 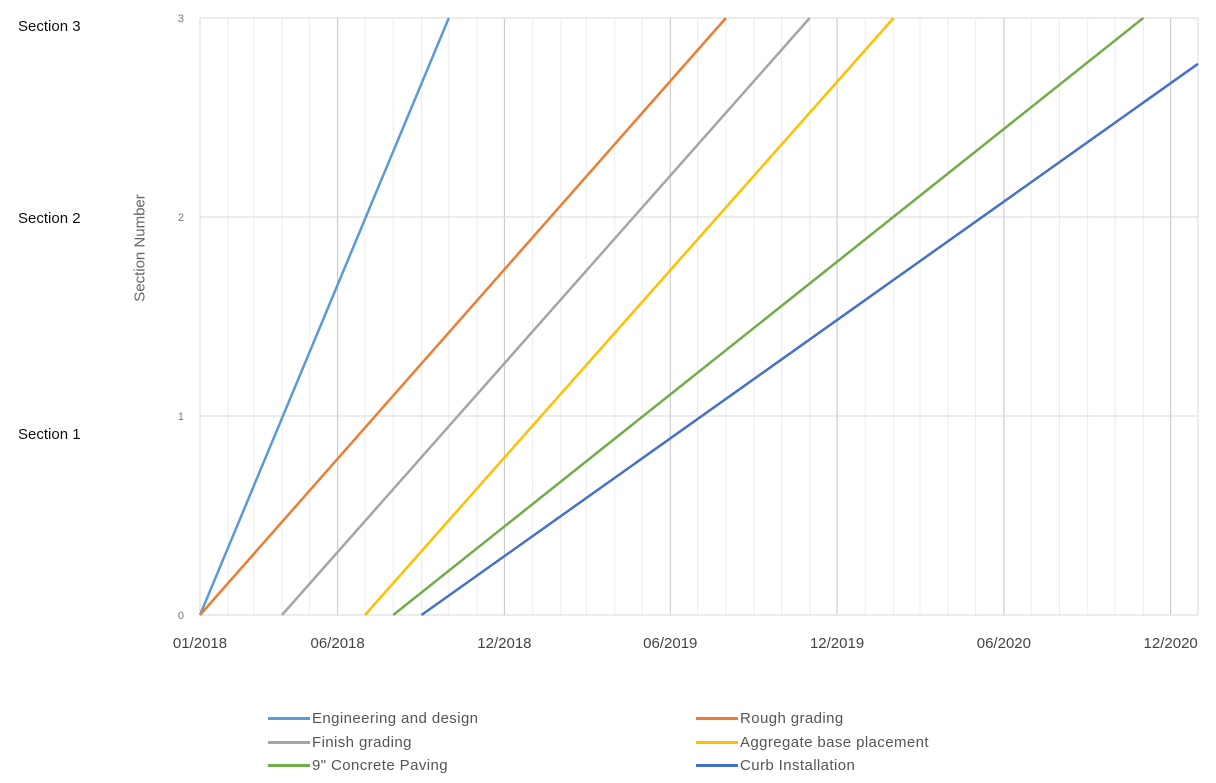 I want to click on legend-item-rough-grading: Rough grading, so click(x=770, y=718).